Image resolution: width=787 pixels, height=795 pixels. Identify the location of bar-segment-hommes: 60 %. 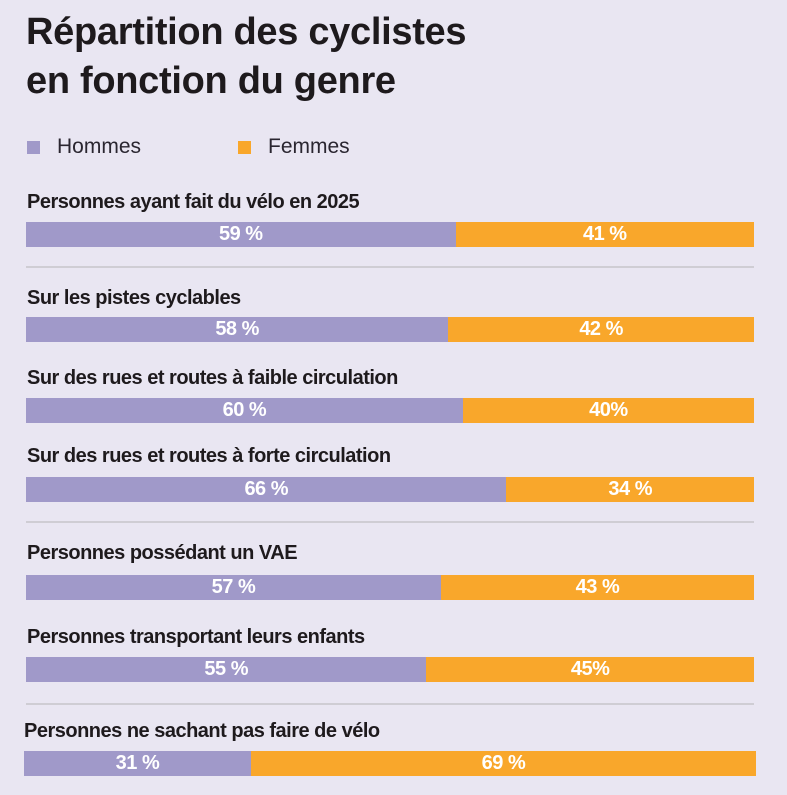
(244, 410).